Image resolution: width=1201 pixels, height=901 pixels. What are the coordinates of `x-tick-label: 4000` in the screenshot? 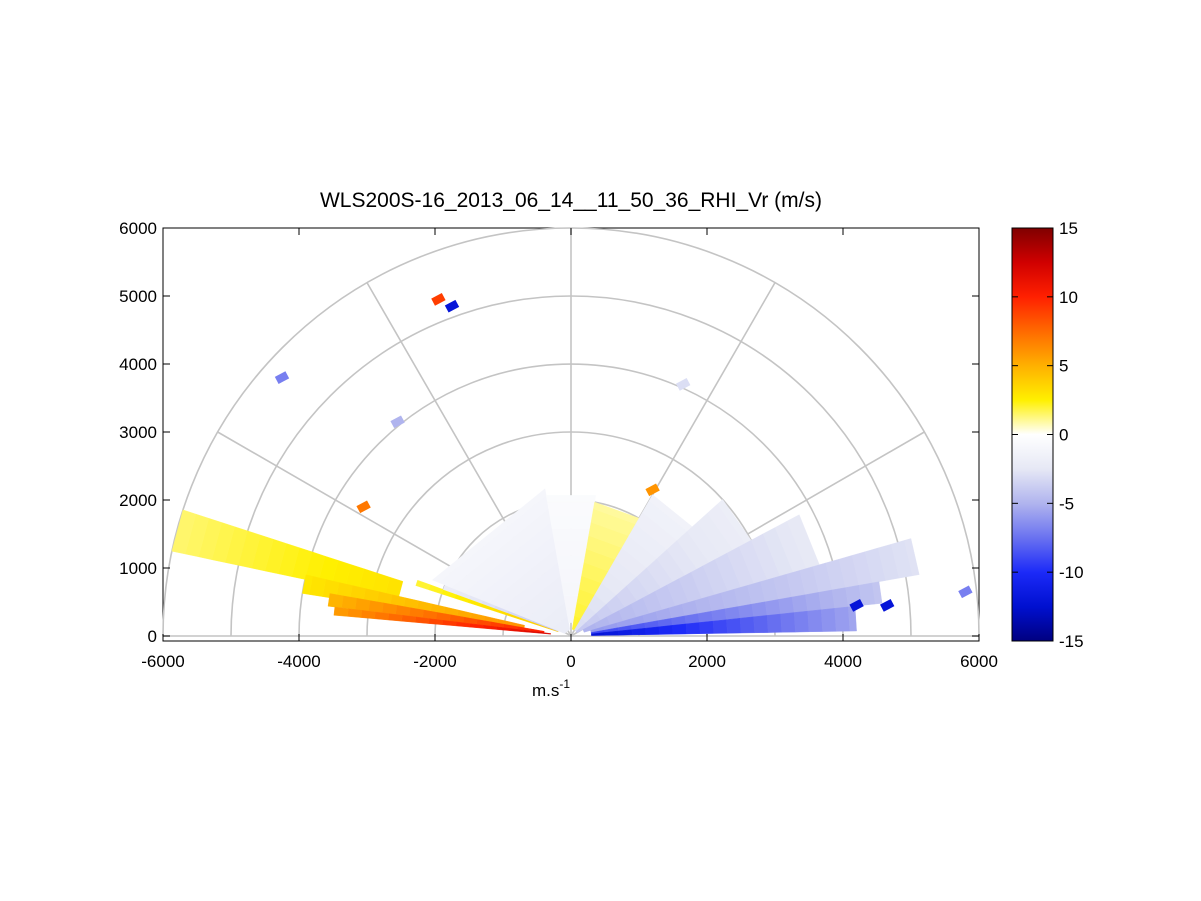 It's located at (843, 661).